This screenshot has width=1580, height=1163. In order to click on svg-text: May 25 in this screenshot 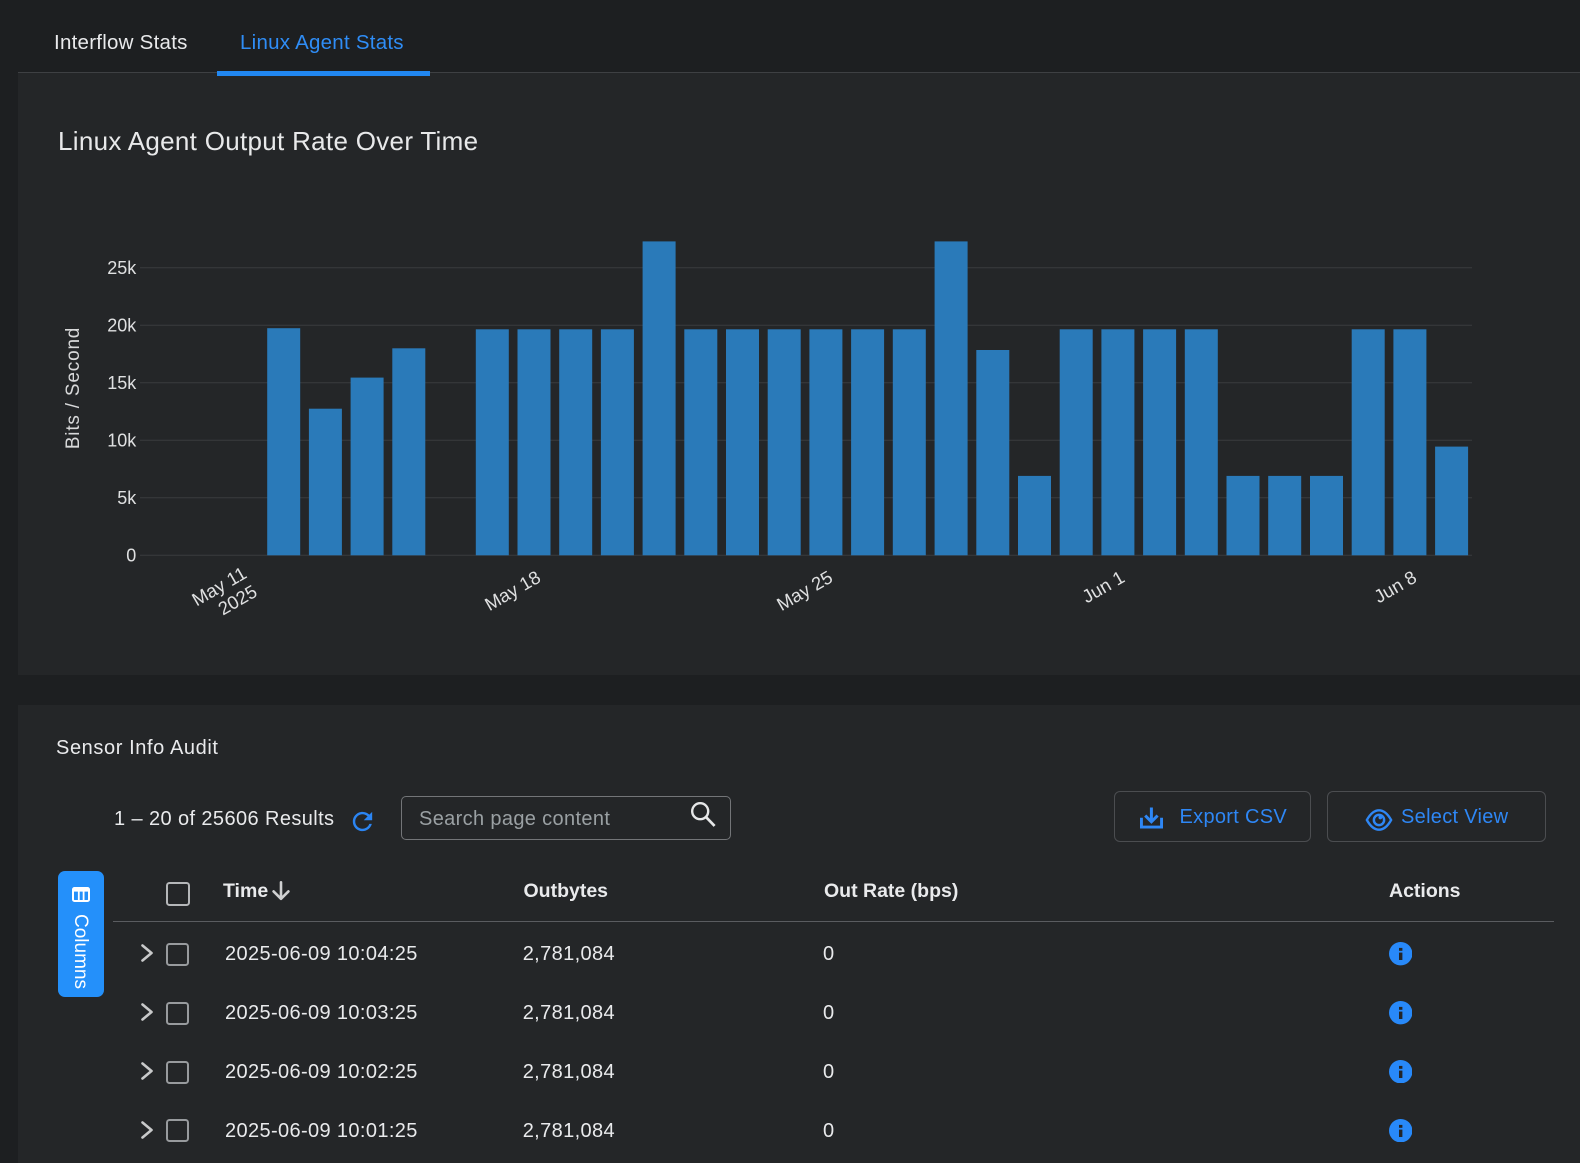, I will do `click(804, 590)`.